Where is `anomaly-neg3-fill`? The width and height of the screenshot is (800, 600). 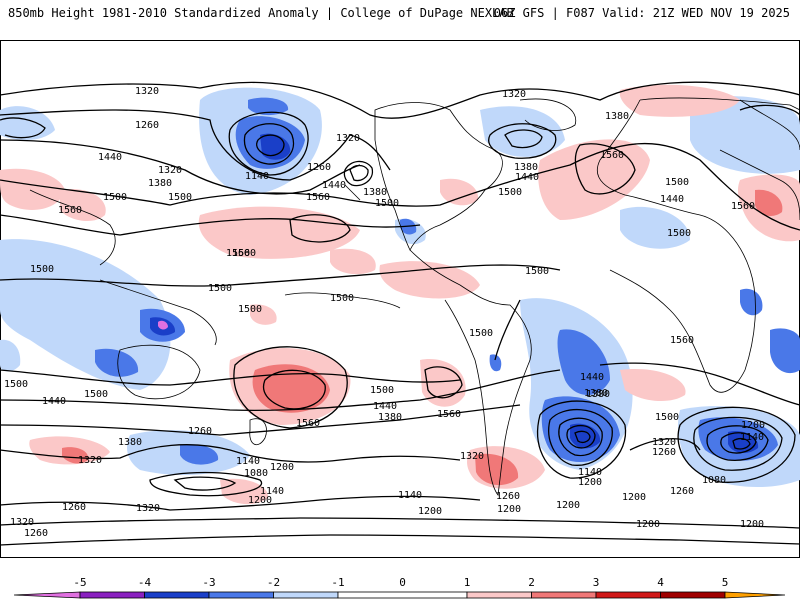 anomaly-neg3-fill is located at coordinates (743, 441).